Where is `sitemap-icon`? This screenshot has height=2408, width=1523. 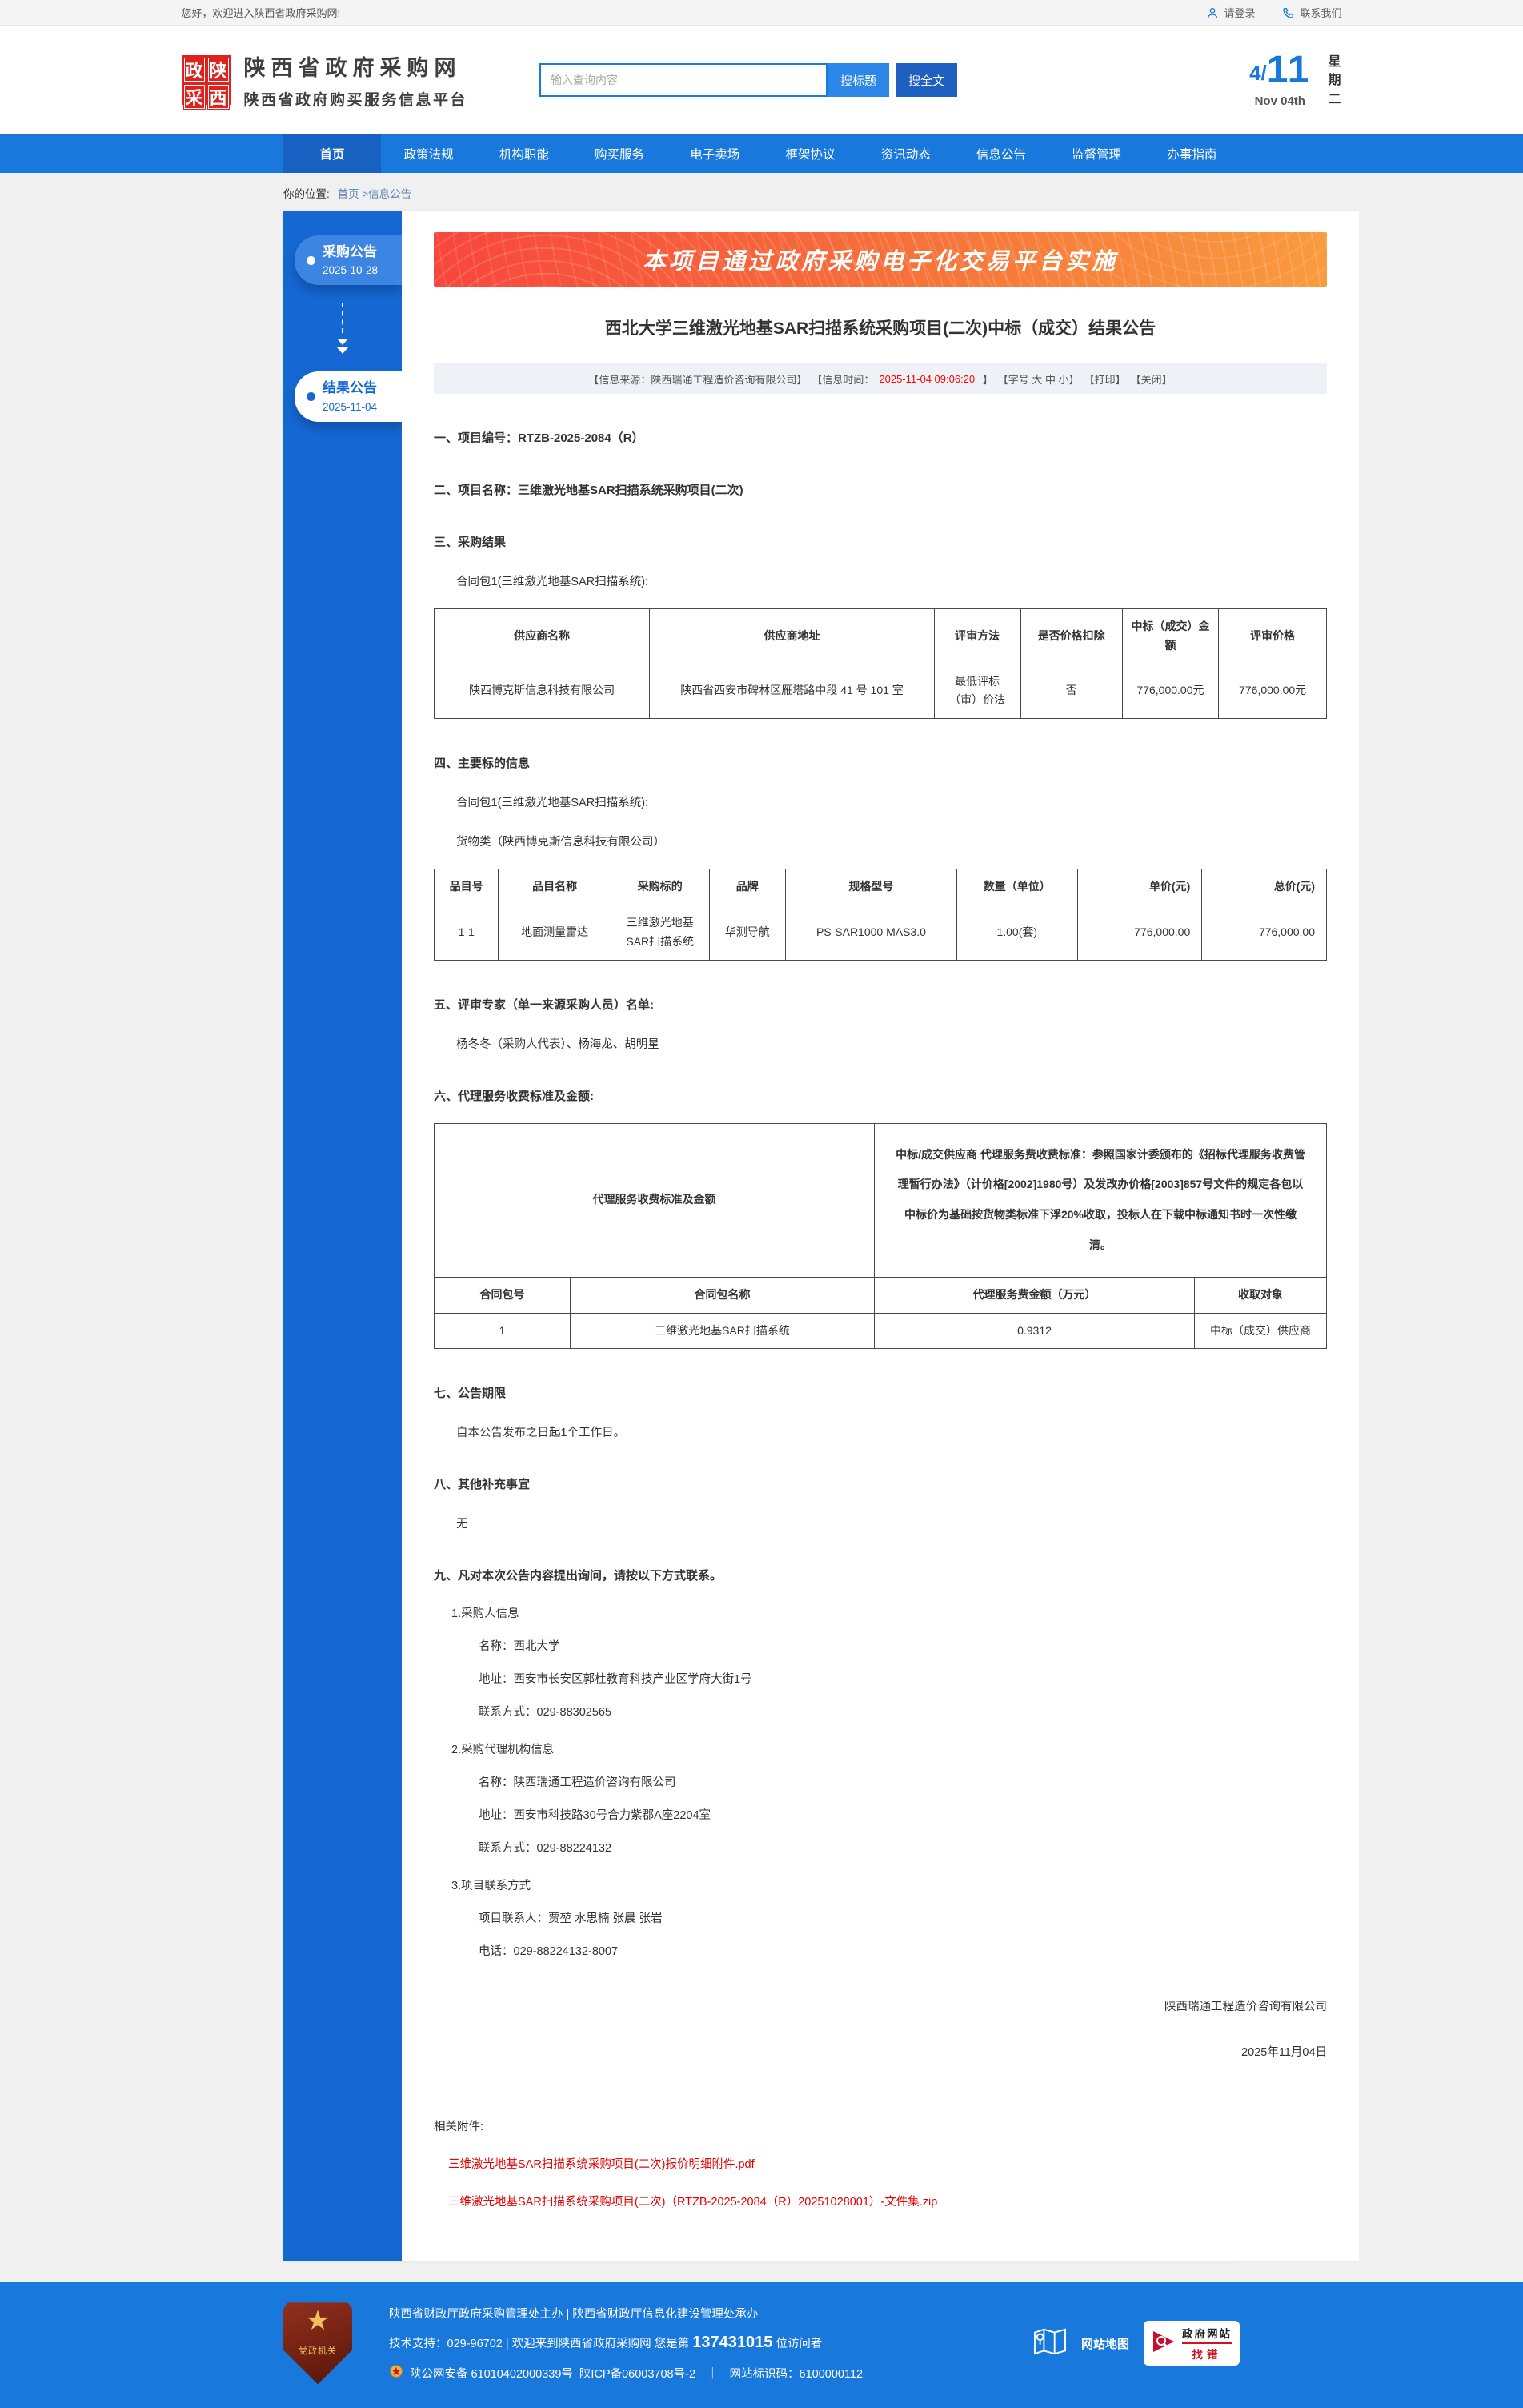 sitemap-icon is located at coordinates (1050, 2343).